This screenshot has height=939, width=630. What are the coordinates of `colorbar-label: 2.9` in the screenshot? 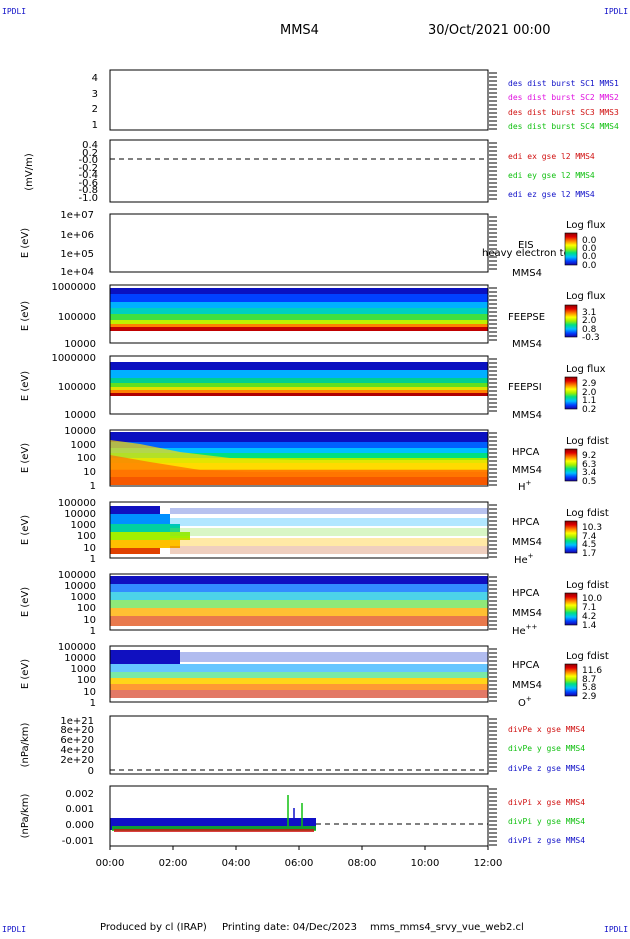 It's located at (589, 697).